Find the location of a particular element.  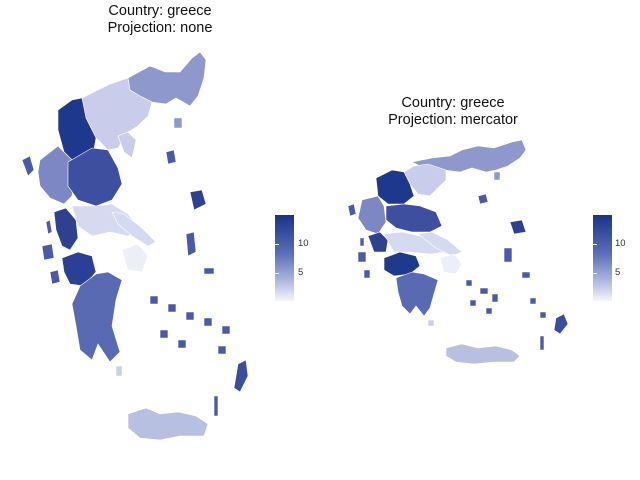

region-epirus is located at coordinates (372, 215).